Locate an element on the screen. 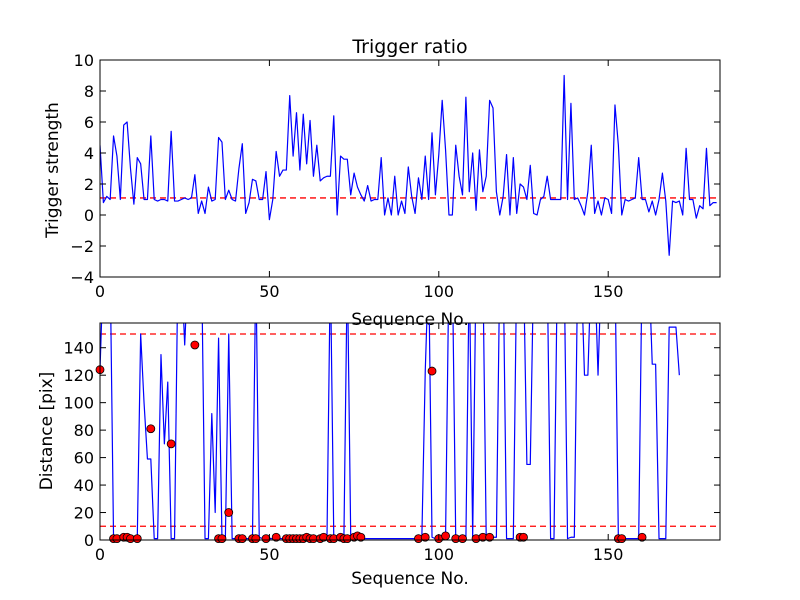  bottom-x-tick-label: 0 is located at coordinates (100, 554).